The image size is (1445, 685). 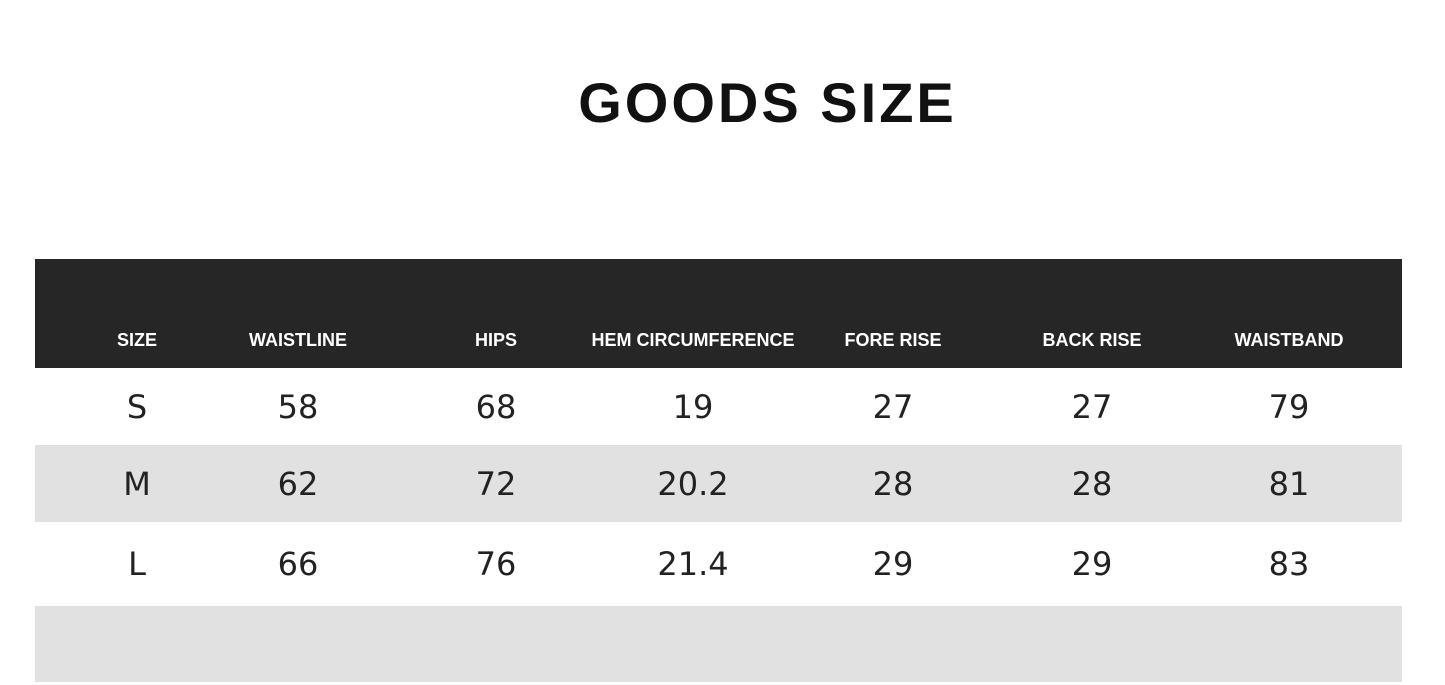 What do you see at coordinates (137, 564) in the screenshot?
I see `table-cell: L` at bounding box center [137, 564].